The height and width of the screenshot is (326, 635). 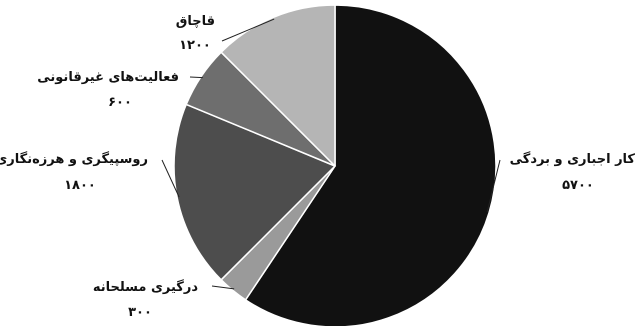 I want to click on slice-label-prostitution: روسپیگری و هرزه‌نگاری ۱۸۰۰, so click(x=74, y=172).